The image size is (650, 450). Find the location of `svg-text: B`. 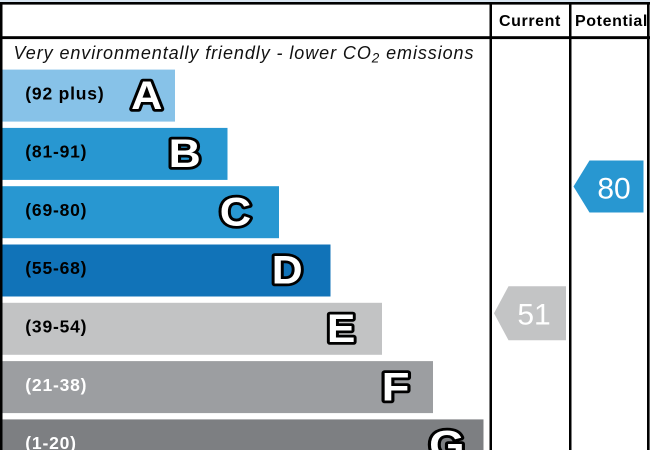

svg-text: B is located at coordinates (185, 154).